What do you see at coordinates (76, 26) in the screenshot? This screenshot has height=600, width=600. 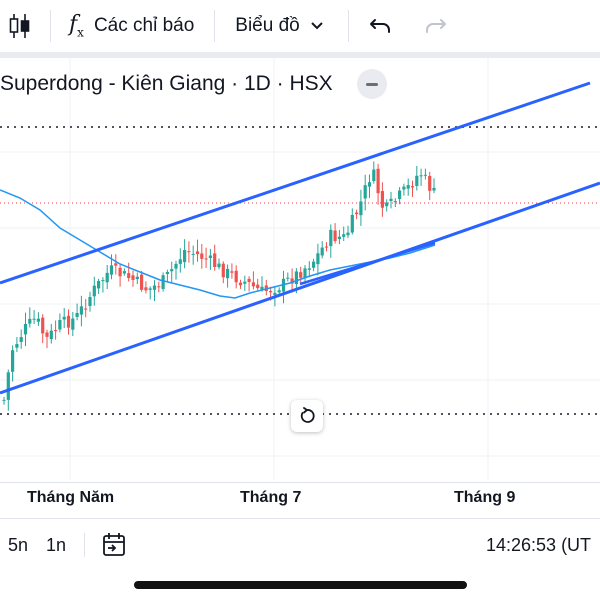 I see `function-icon: fx` at bounding box center [76, 26].